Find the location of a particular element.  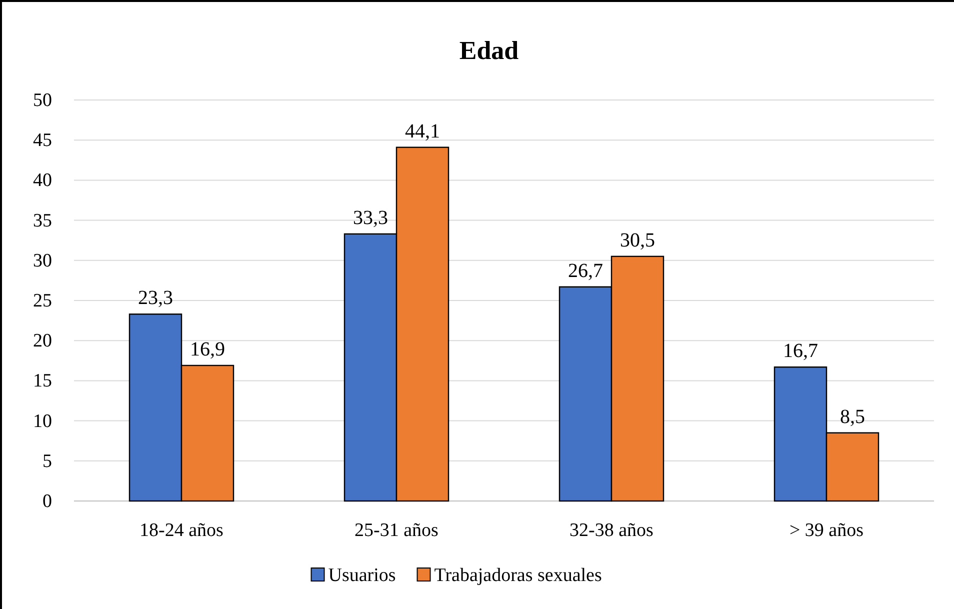

data-label: 33,3 is located at coordinates (370, 217).